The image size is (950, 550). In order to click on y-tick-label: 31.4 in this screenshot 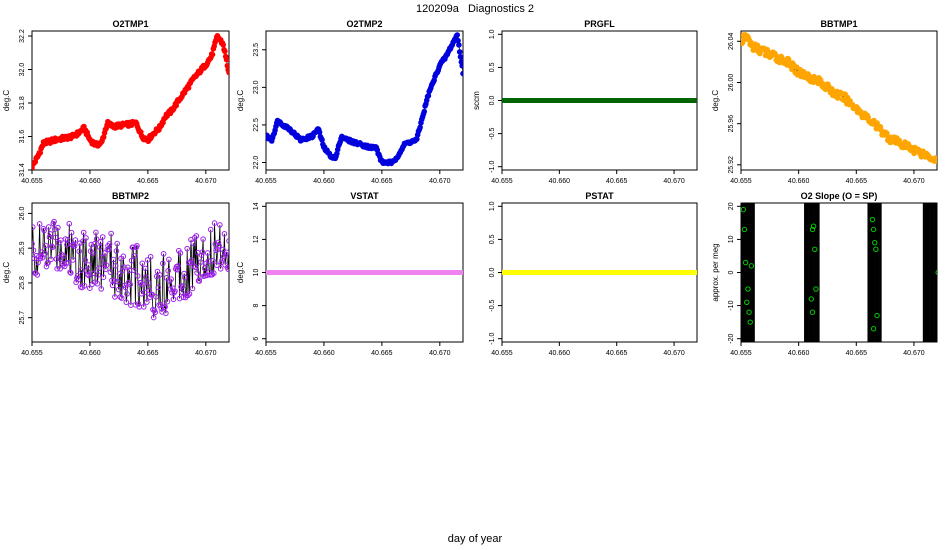, I will do `click(22, 170)`.